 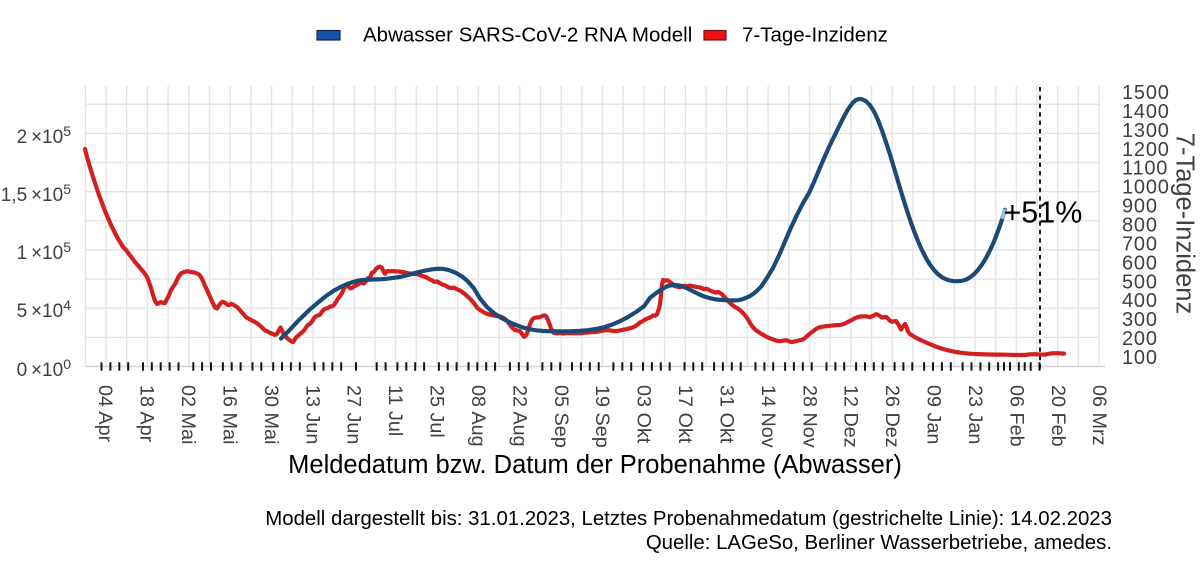 I want to click on svg-text: 1 ×10⁵, so click(x=44, y=251).